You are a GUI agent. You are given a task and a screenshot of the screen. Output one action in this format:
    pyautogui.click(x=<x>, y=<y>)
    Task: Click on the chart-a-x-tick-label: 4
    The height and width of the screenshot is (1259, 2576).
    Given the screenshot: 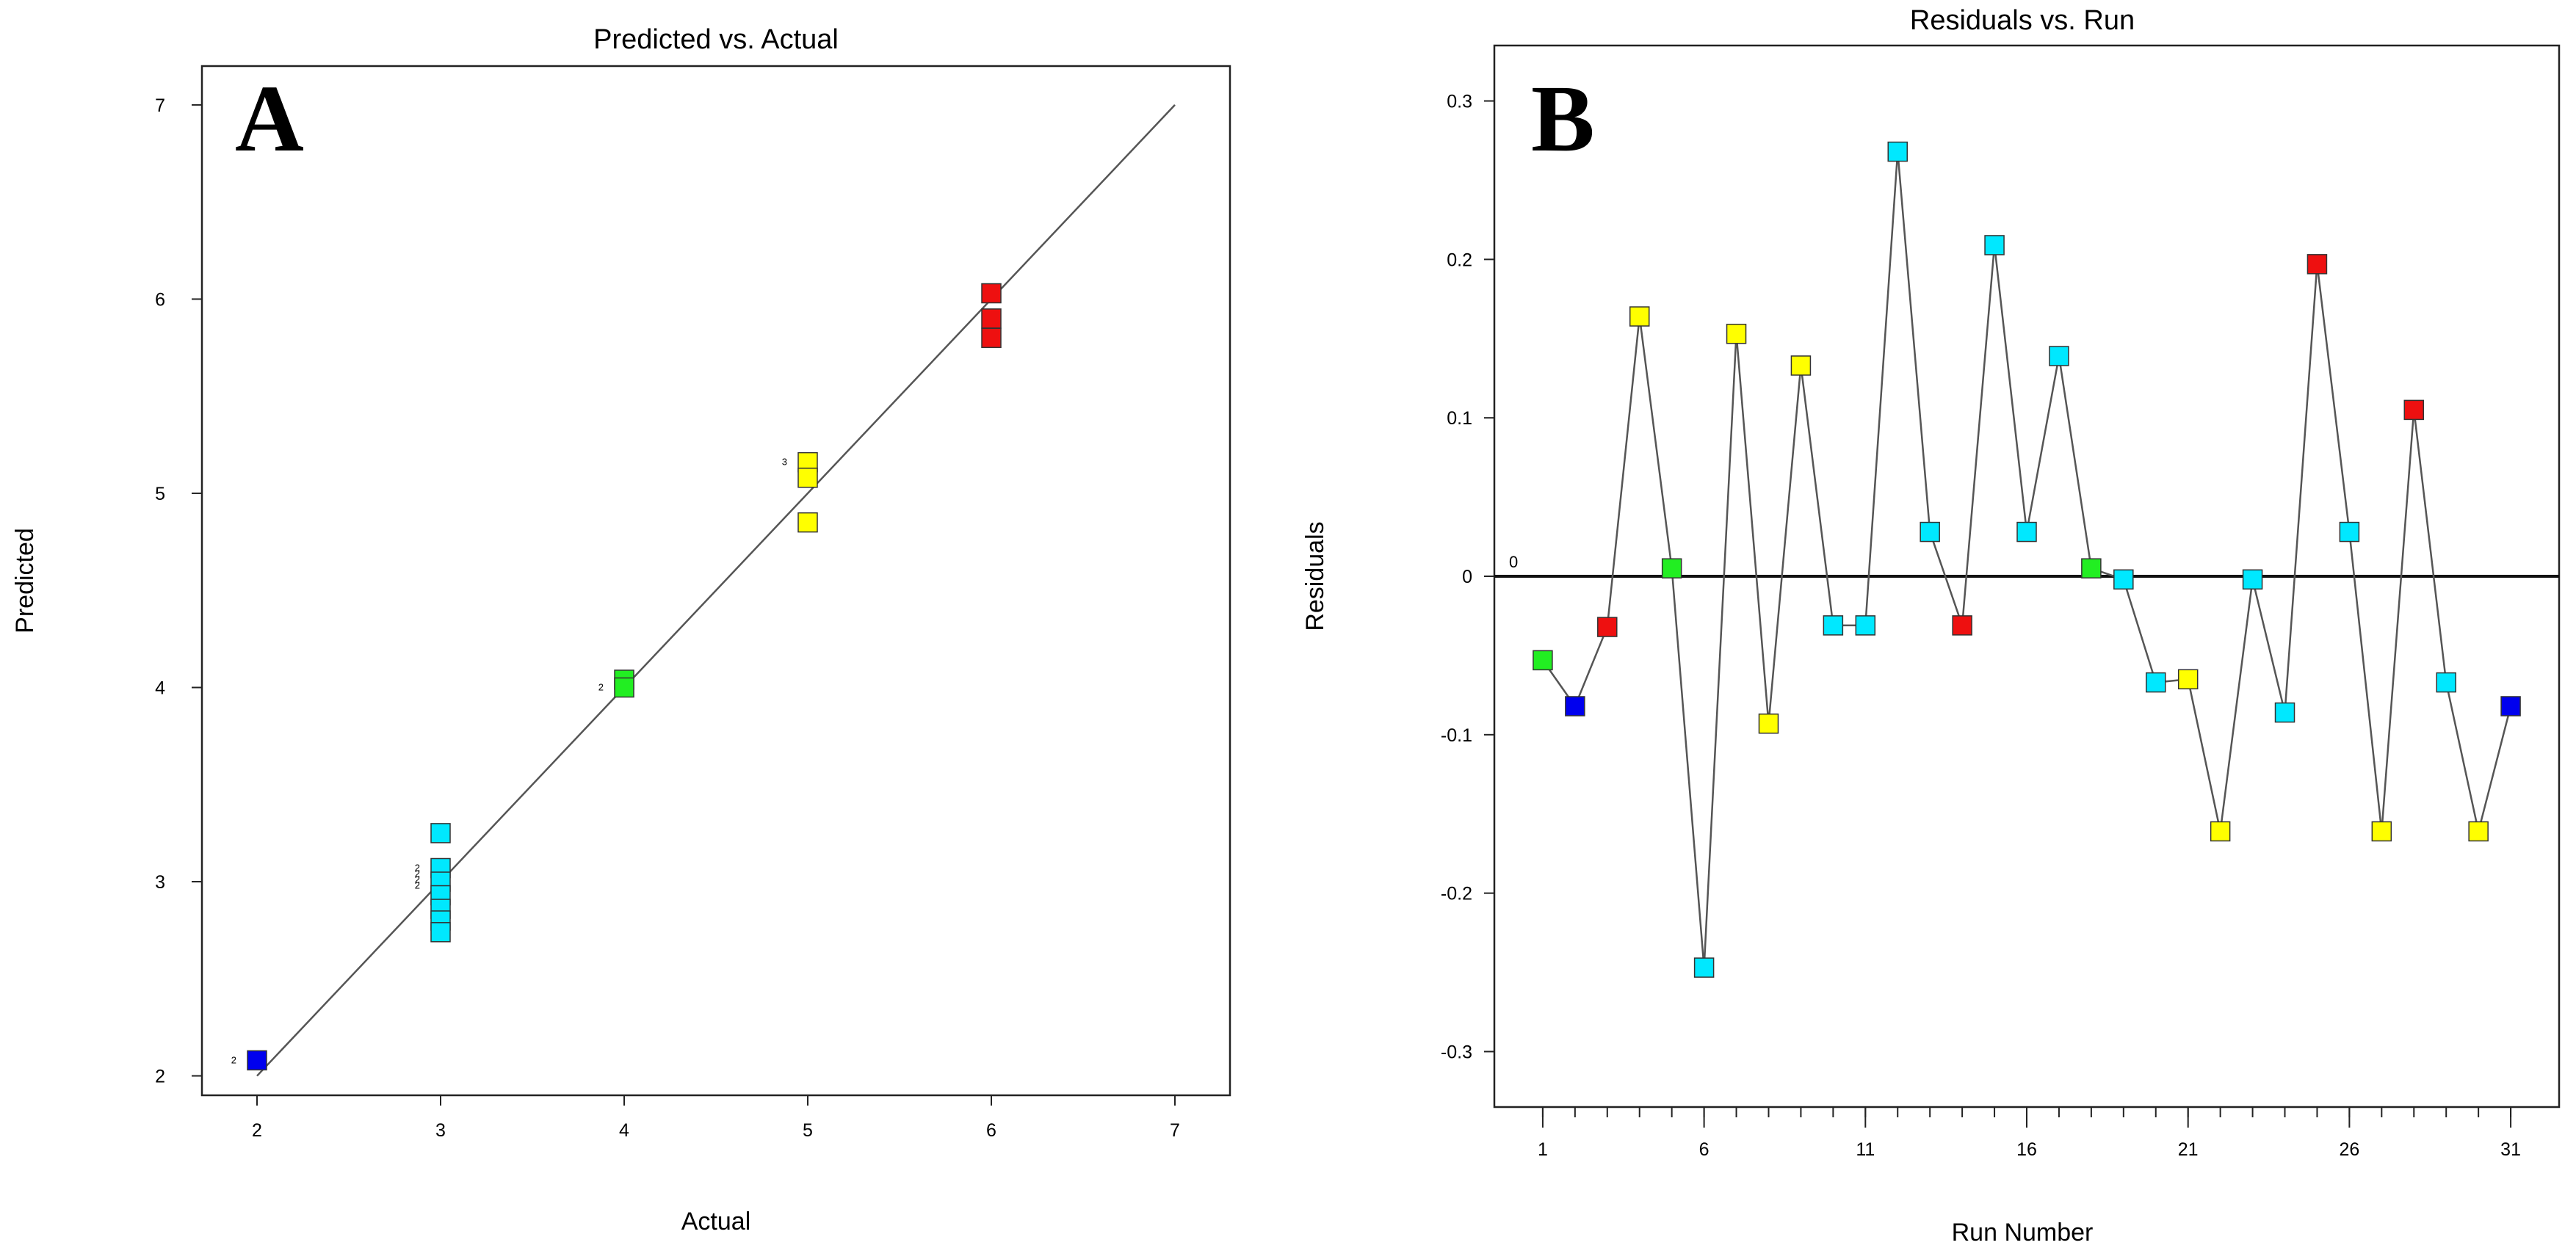 What is the action you would take?
    pyautogui.click(x=624, y=1130)
    